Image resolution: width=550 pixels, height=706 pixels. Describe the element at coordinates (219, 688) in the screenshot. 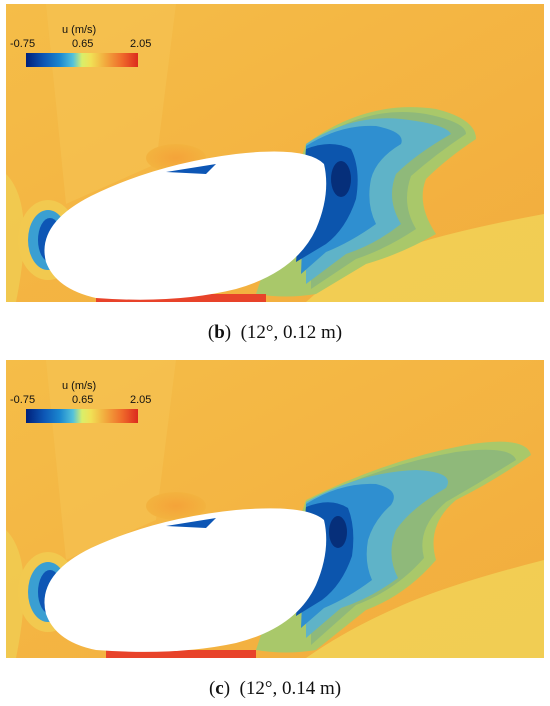

I see `caption-letter: c` at that location.